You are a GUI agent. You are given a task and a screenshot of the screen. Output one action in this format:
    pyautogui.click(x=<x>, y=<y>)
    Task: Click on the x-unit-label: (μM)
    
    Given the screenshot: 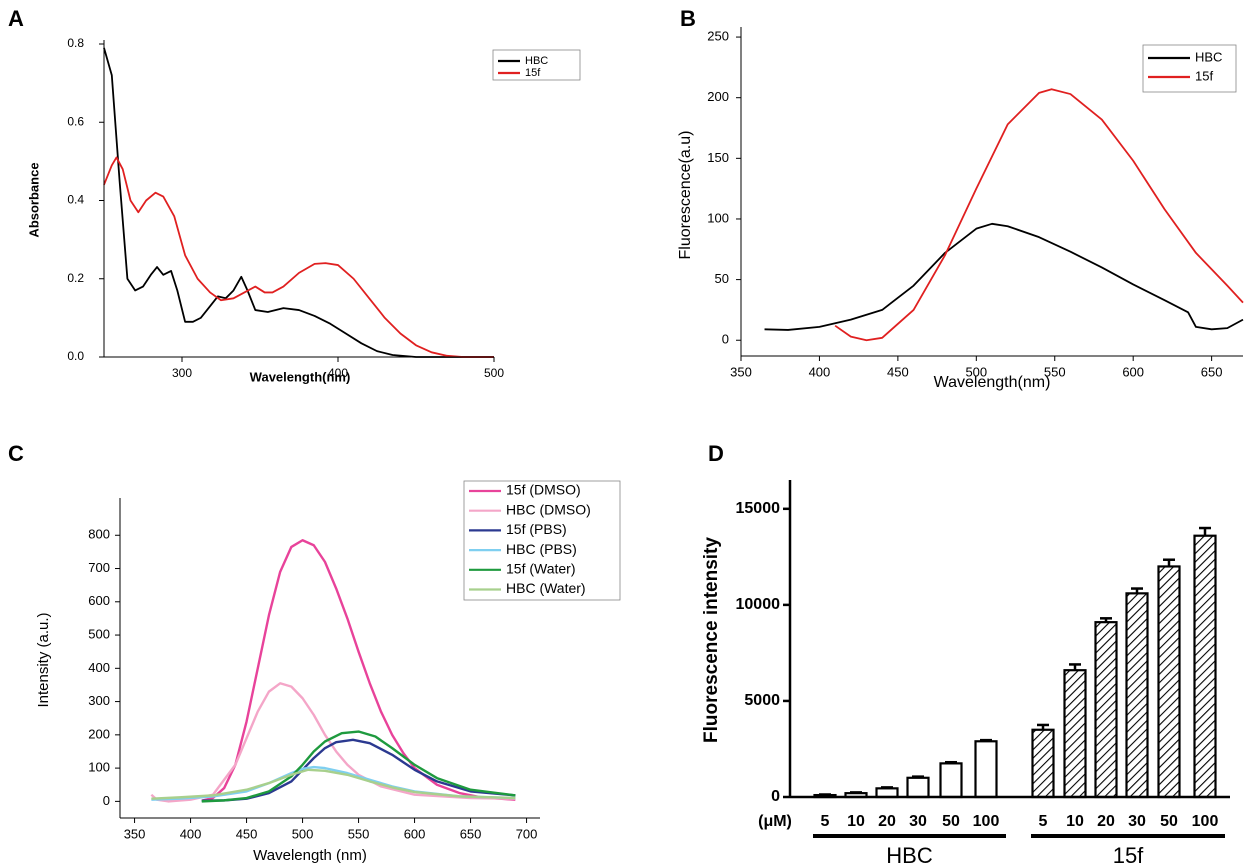 What is the action you would take?
    pyautogui.click(x=775, y=821)
    